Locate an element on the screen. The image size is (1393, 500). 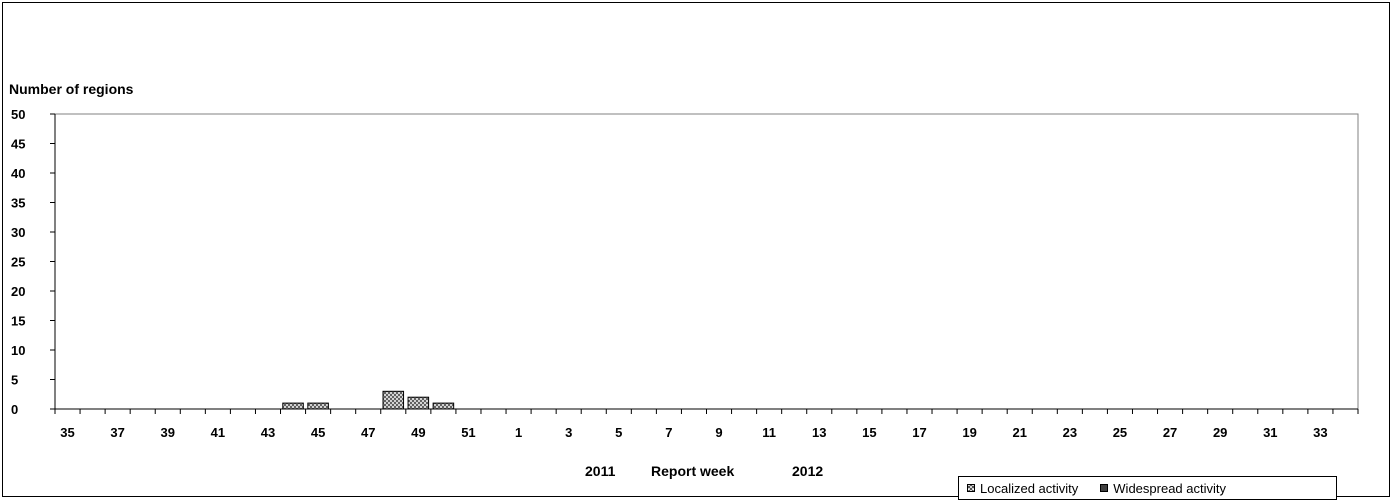
y-tick-label-10: 10 is located at coordinates (18, 350).